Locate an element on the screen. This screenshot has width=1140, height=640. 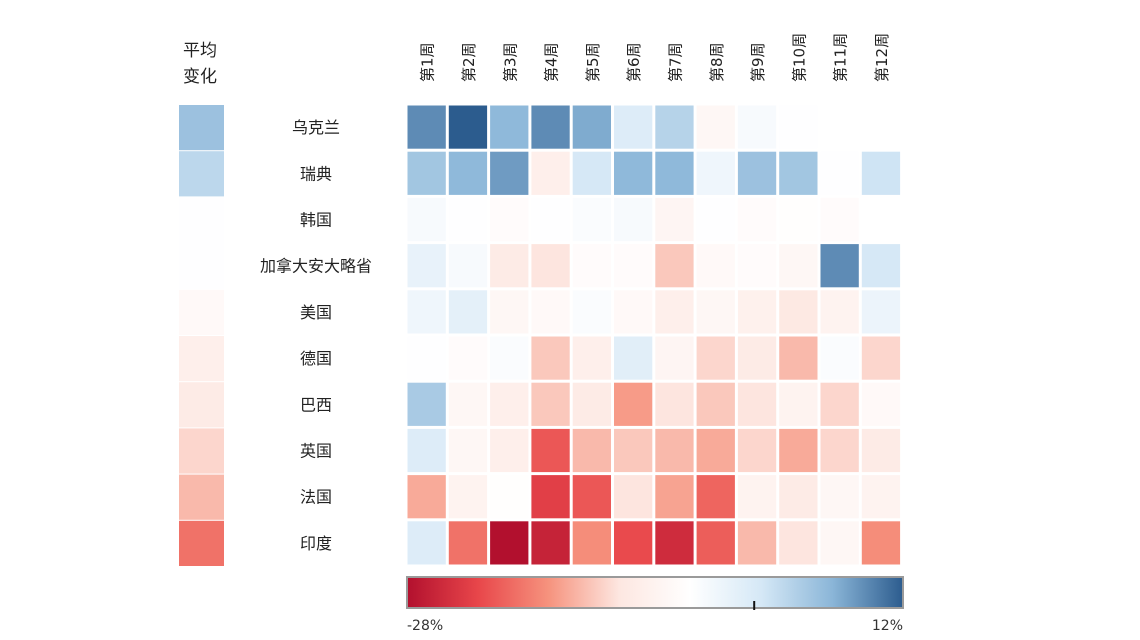
color-scale-legend: -28% 12% is located at coordinates (655, 605).